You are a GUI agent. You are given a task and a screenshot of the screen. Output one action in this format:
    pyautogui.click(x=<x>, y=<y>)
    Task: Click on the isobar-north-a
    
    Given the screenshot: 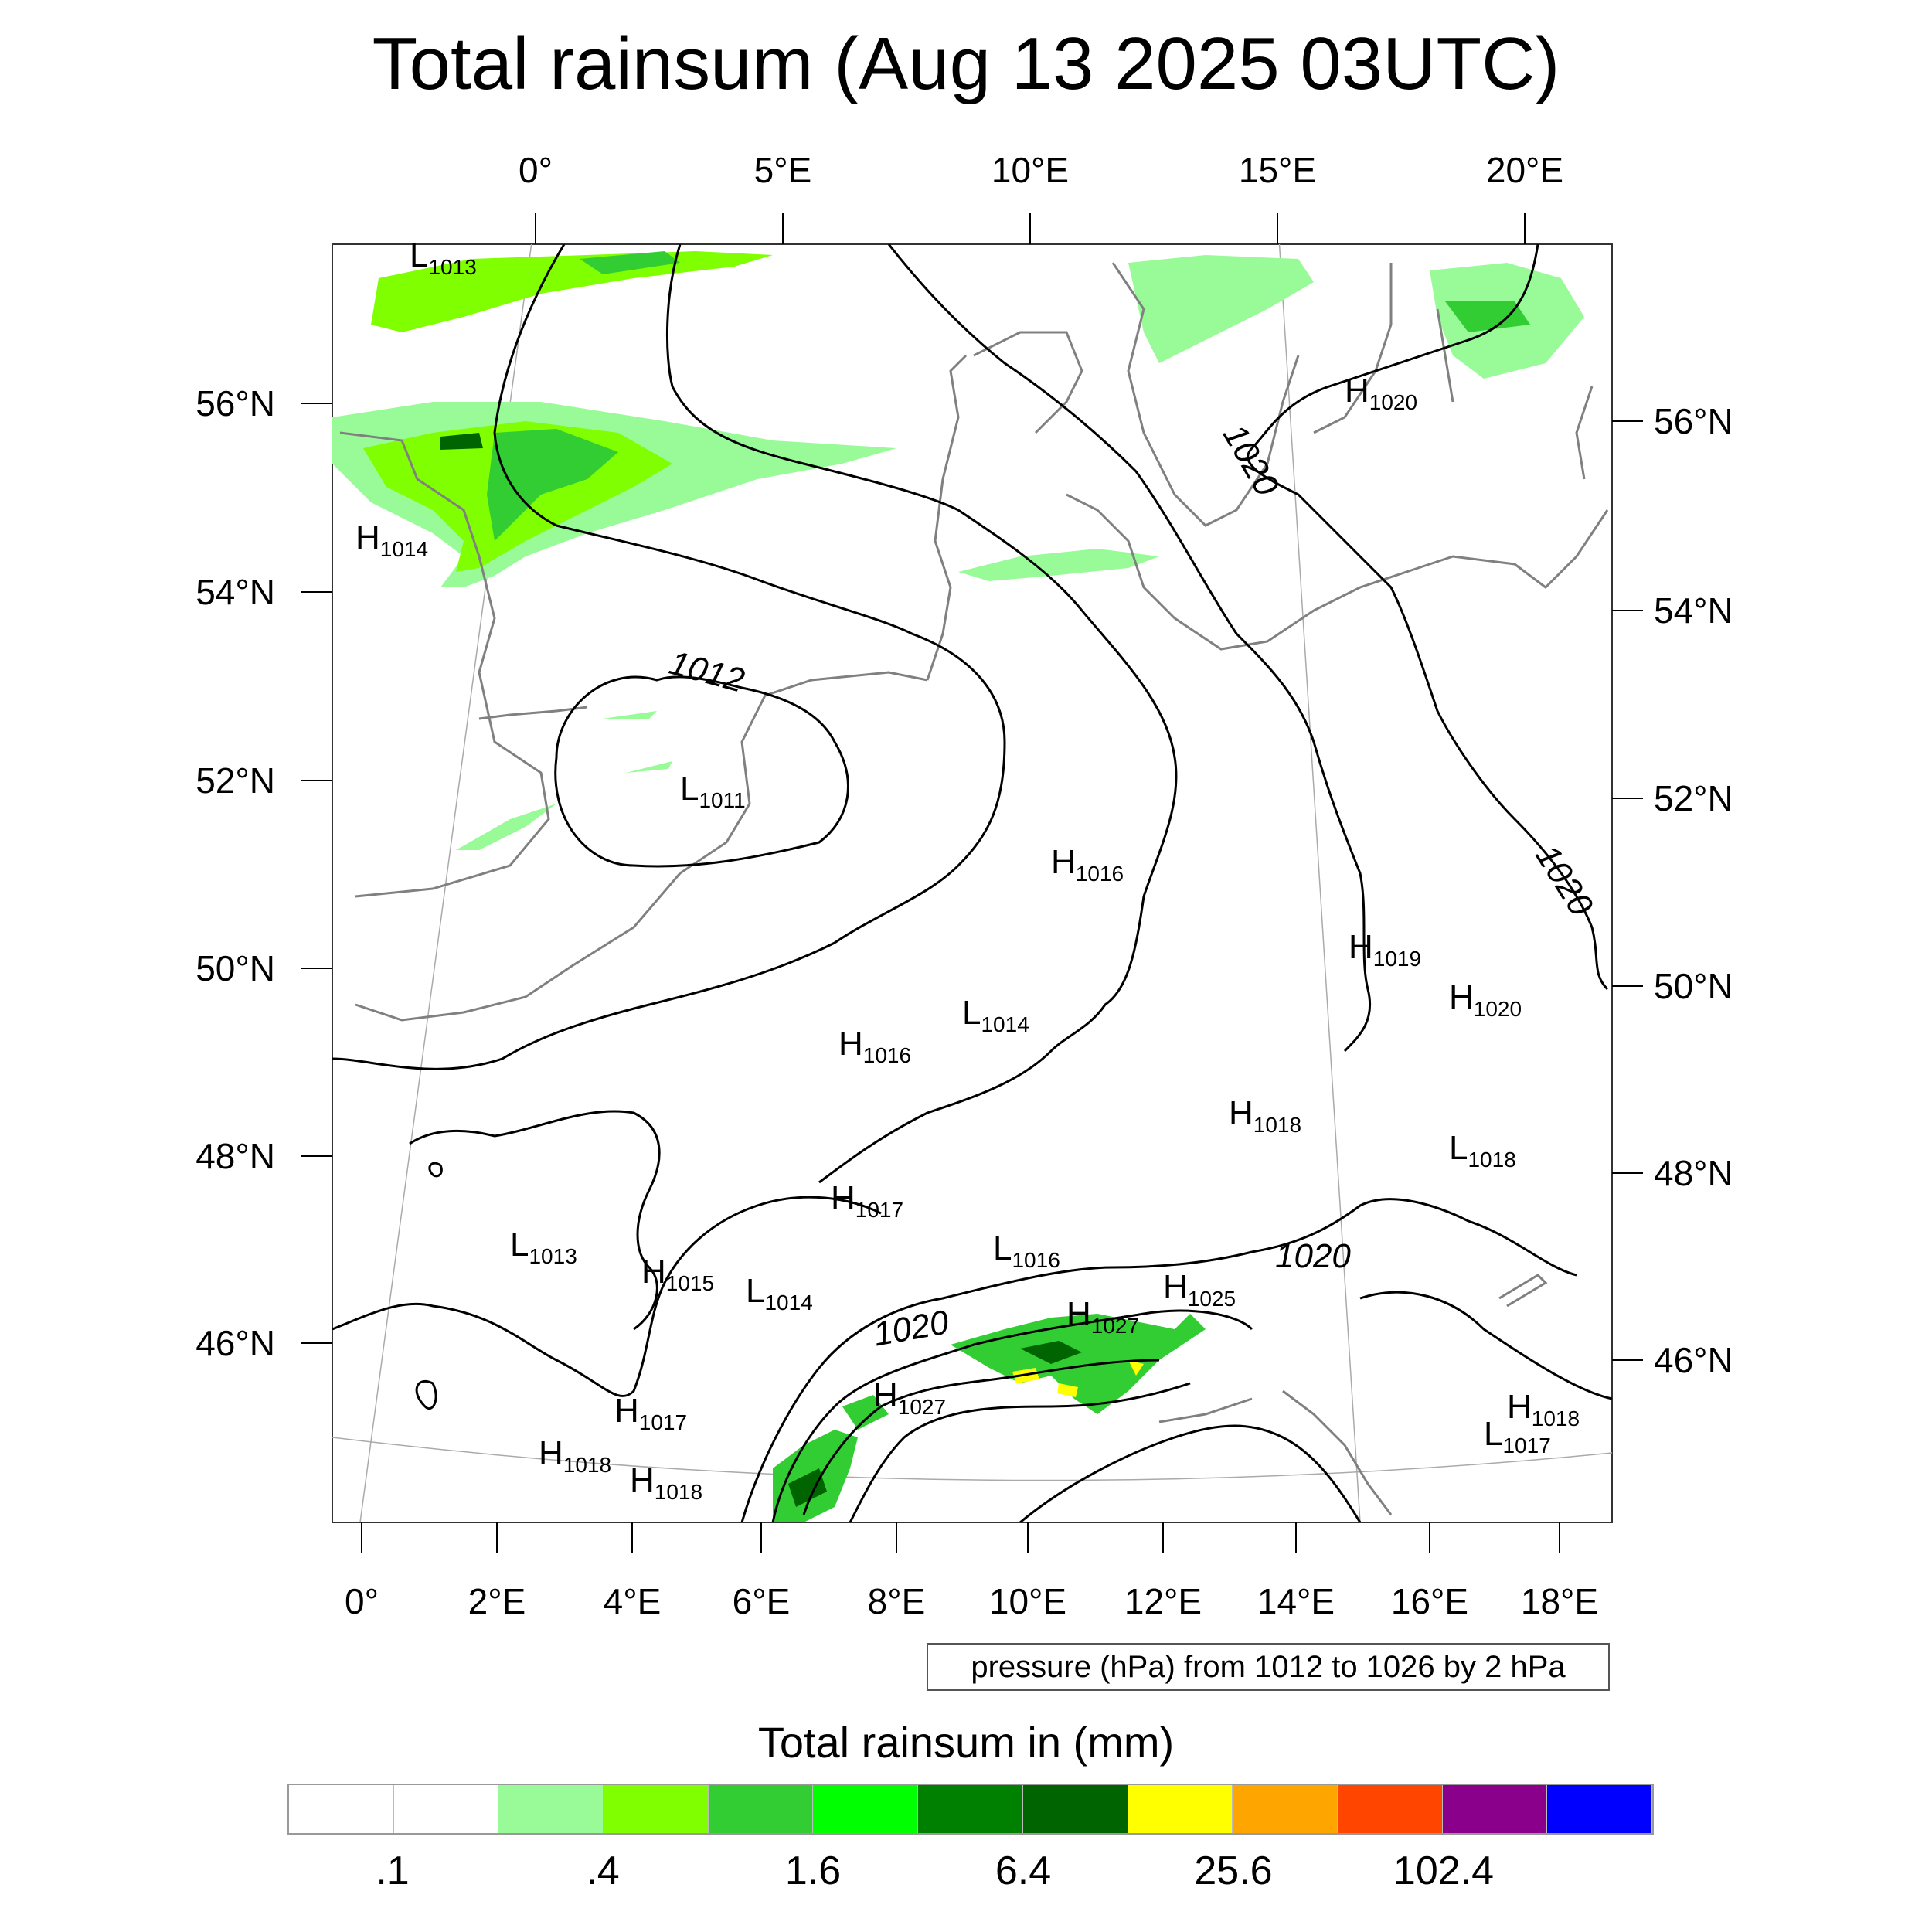 What is the action you would take?
    pyautogui.click(x=669, y=657)
    